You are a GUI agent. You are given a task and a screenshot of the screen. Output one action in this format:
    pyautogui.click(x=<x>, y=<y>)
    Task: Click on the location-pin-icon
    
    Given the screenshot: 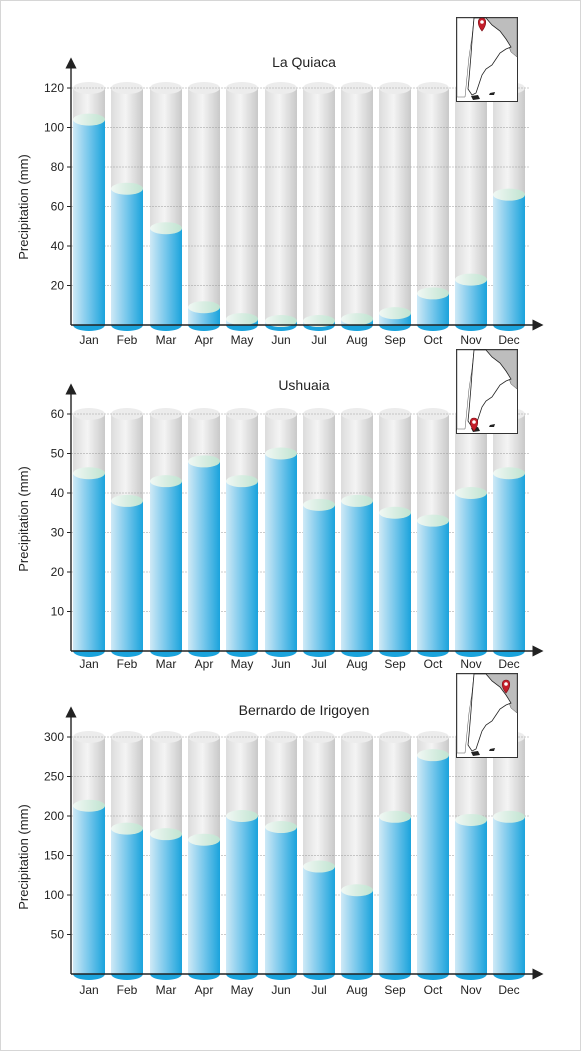 What is the action you would take?
    pyautogui.click(x=474, y=424)
    